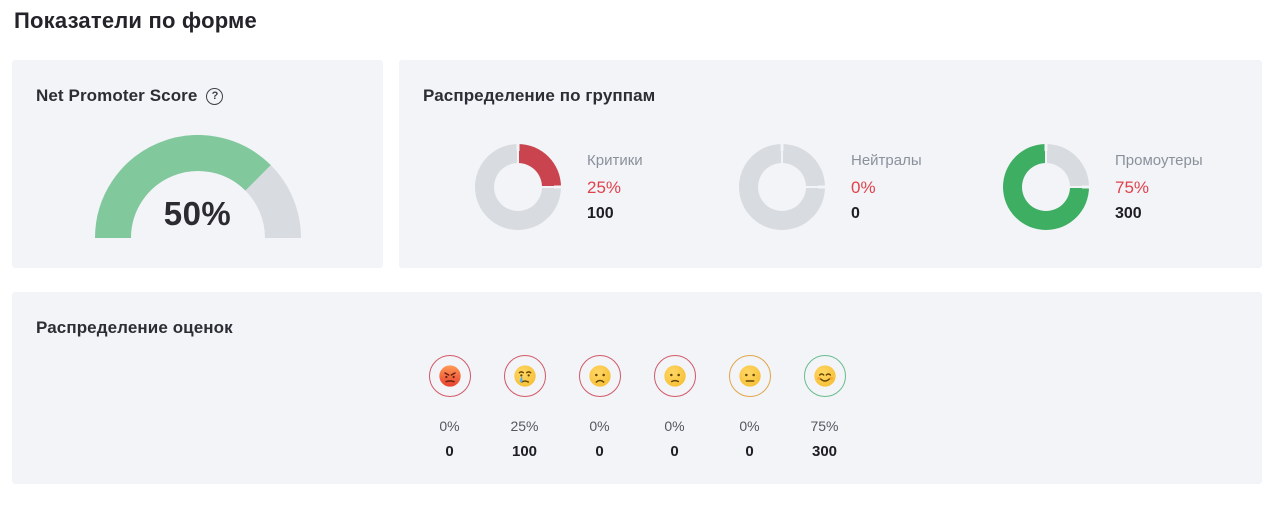  Describe the element at coordinates (845, 187) in the screenshot. I see `group-neutrals: Нейтралы 0% 0` at that location.